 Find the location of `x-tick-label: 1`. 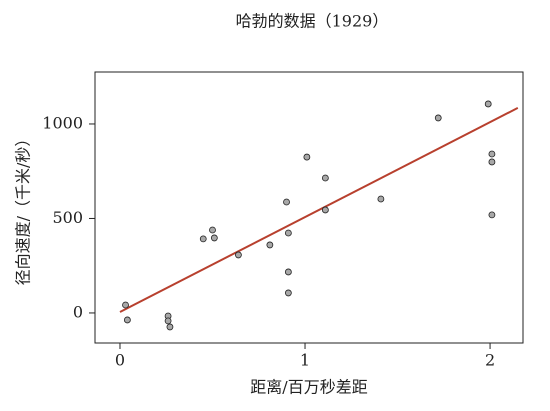

x-tick-label: 1 is located at coordinates (305, 360).